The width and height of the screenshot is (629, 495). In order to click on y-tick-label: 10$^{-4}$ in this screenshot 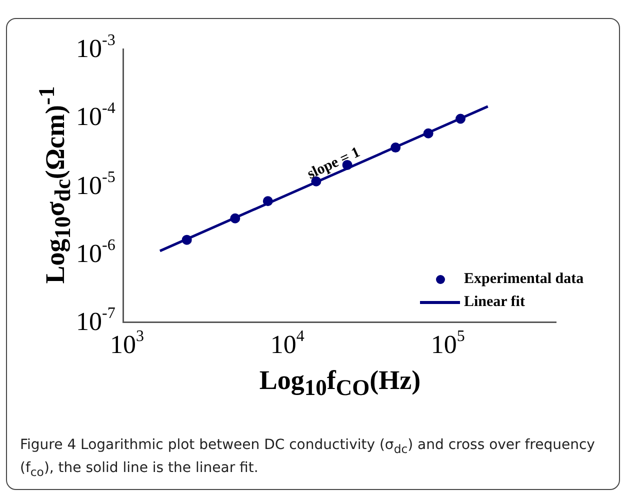, I will do `click(96, 116)`.